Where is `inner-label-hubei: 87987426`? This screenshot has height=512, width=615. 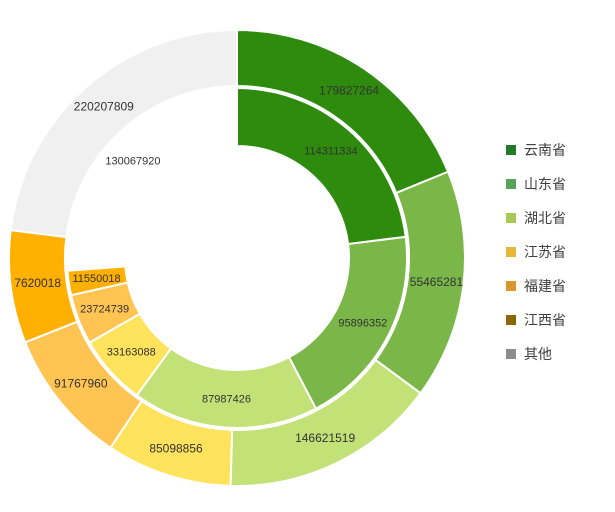 inner-label-hubei: 87987426 is located at coordinates (226, 400).